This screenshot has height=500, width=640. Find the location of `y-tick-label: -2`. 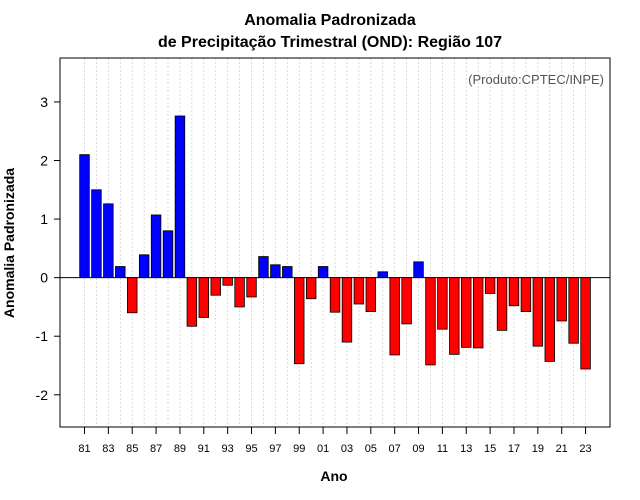

y-tick-label: -2 is located at coordinates (42, 395).